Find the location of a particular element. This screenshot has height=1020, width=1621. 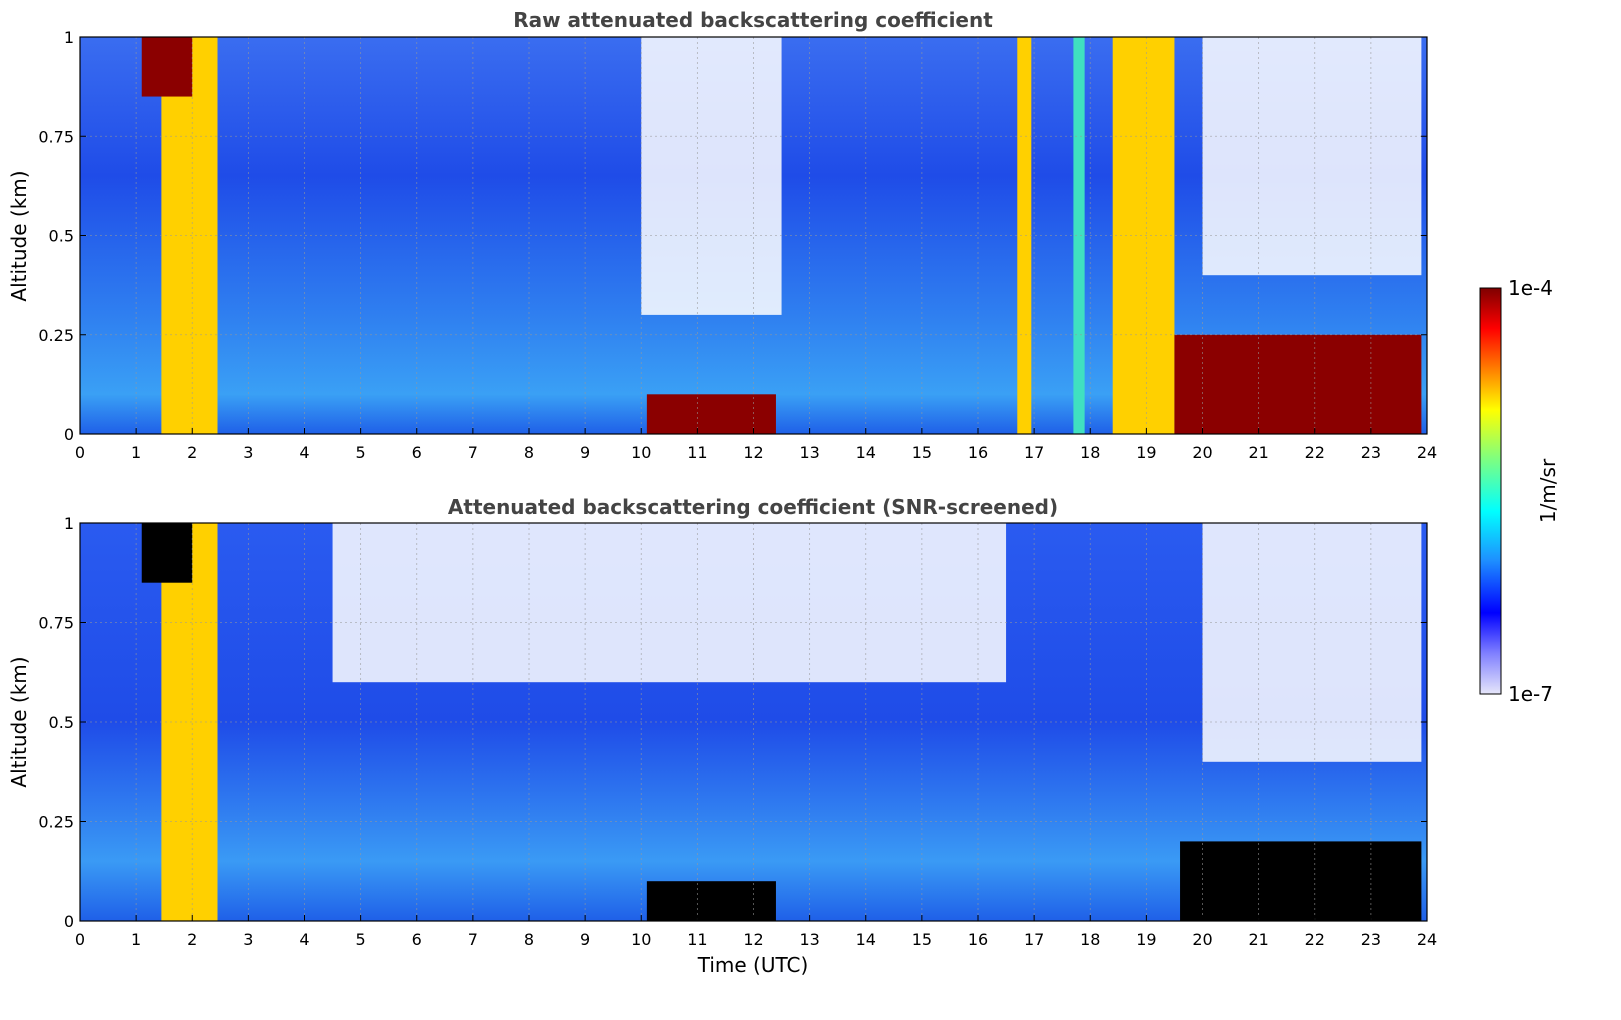

colorbar-unit-label: 1/m/sr is located at coordinates (1548, 490).